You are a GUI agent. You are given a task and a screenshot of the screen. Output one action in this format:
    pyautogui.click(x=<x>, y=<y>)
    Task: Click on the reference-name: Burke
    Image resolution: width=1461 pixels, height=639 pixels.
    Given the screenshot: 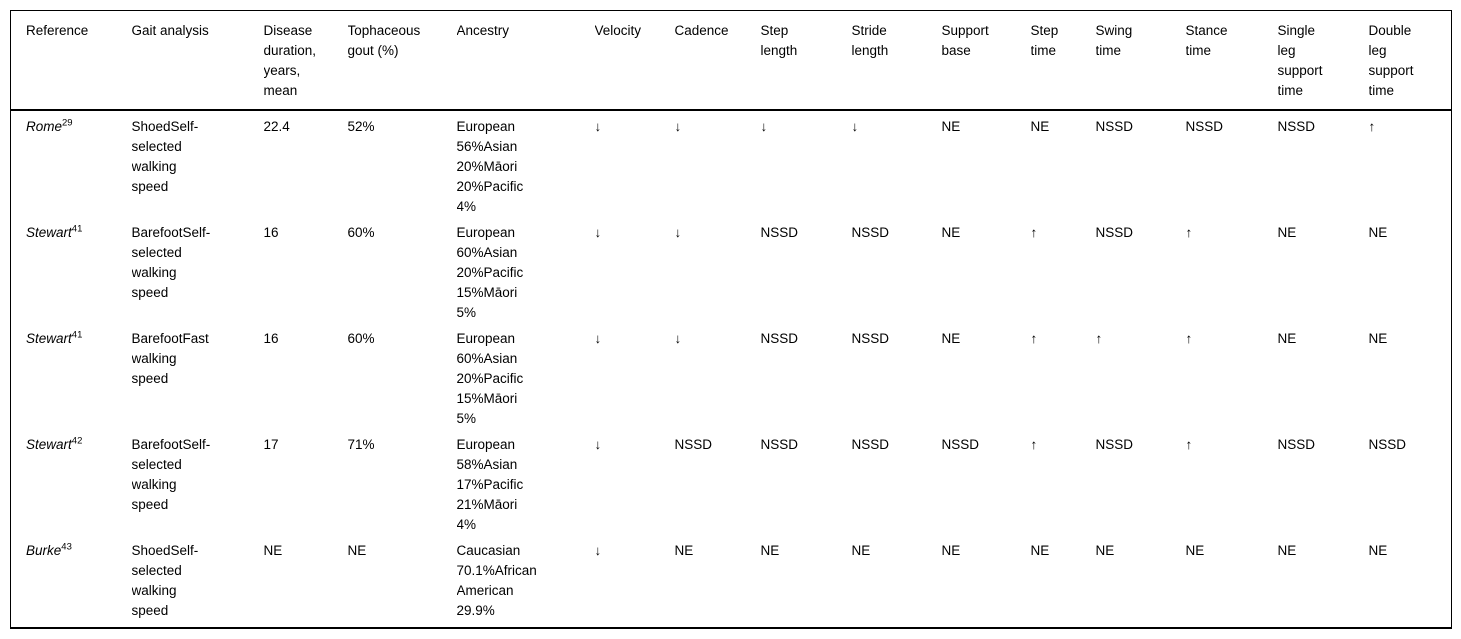 What is the action you would take?
    pyautogui.click(x=44, y=550)
    